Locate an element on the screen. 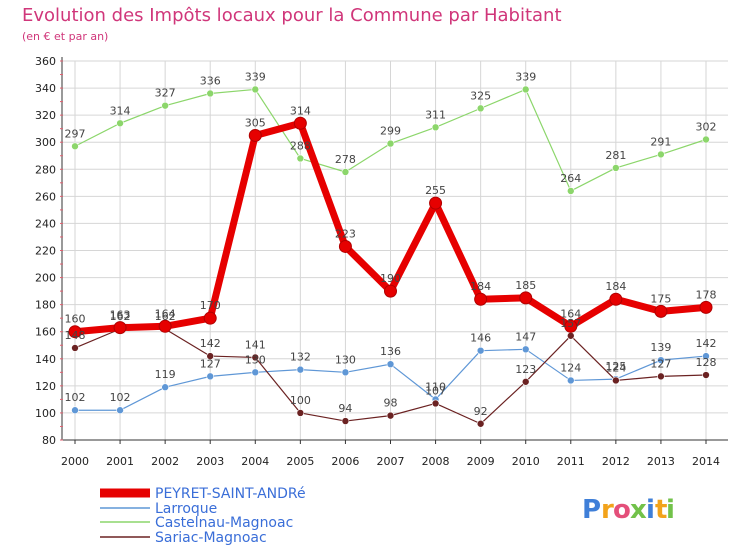 The width and height of the screenshot is (750, 550). x-tick-label: 2011 is located at coordinates (571, 461).